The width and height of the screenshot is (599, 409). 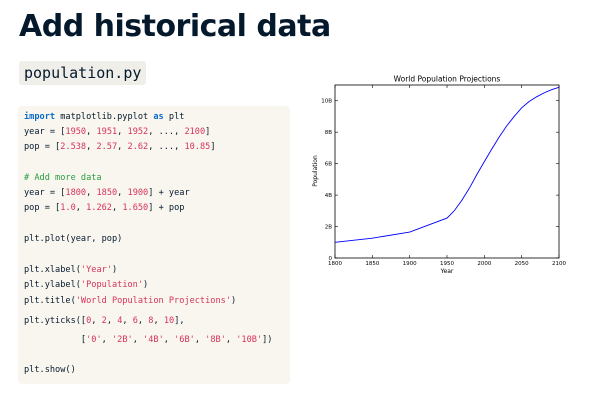 What do you see at coordinates (249, 340) in the screenshot?
I see `code-token: '10B'` at bounding box center [249, 340].